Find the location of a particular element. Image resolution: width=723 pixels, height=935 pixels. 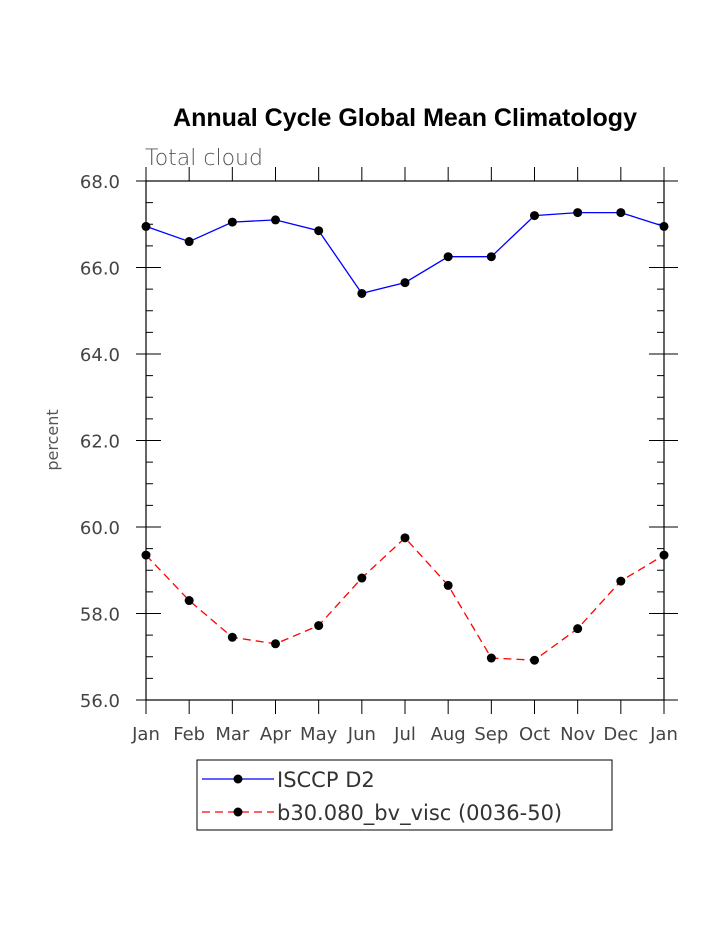

y-tick-label: 56.0 is located at coordinates (100, 701).